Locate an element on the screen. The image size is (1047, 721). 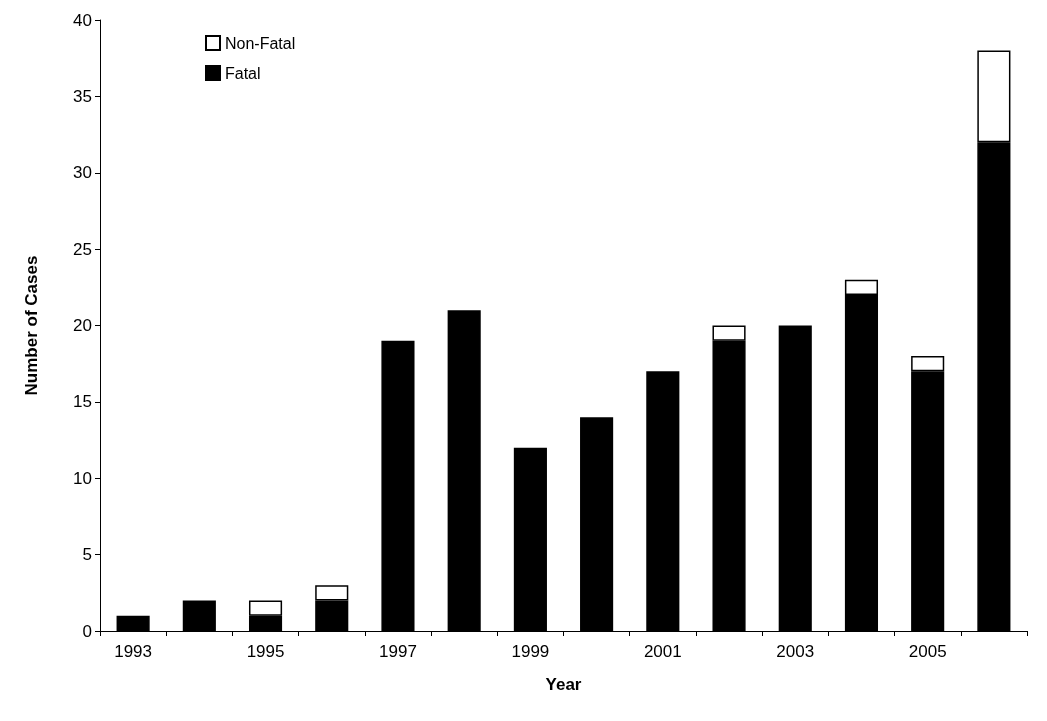
legend-label: Non-Fatal is located at coordinates (260, 43).